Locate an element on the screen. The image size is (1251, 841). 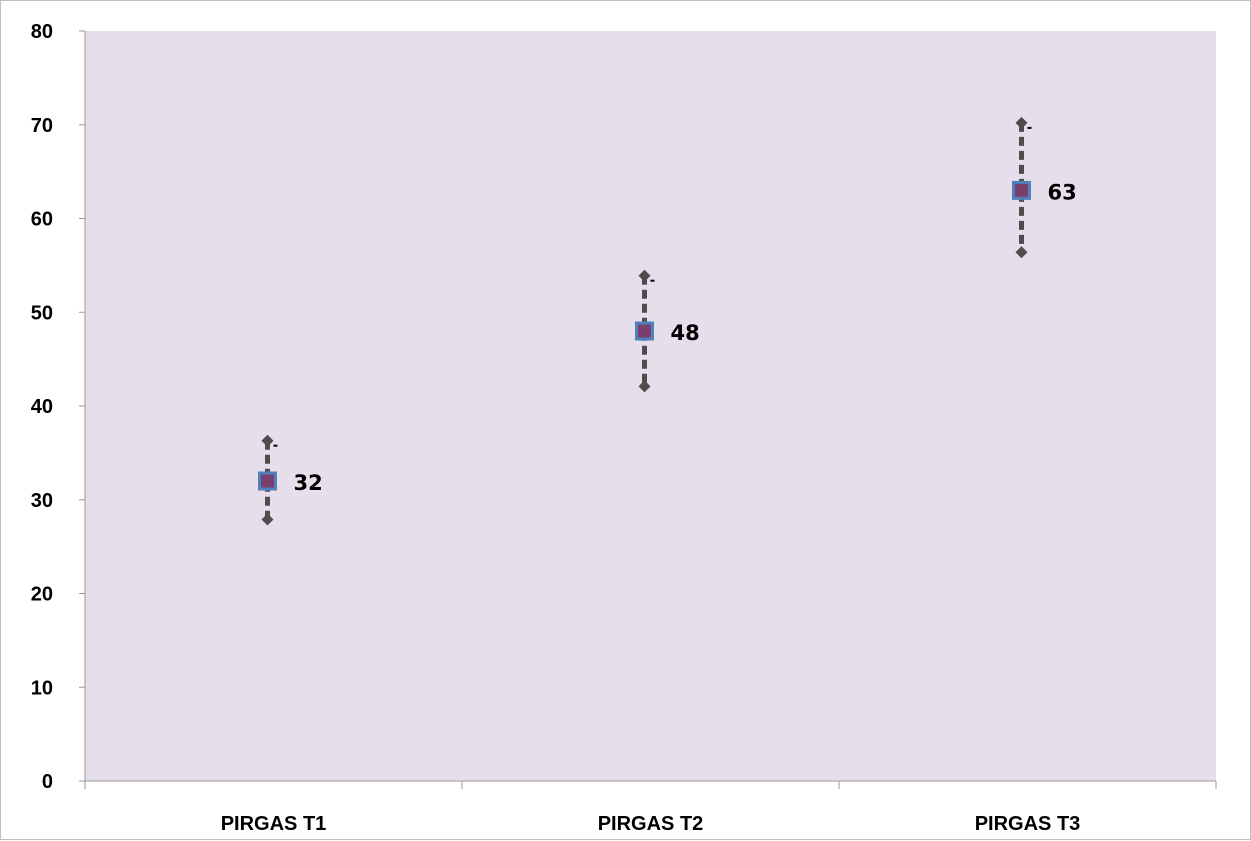
data-label: 32 is located at coordinates (308, 483).